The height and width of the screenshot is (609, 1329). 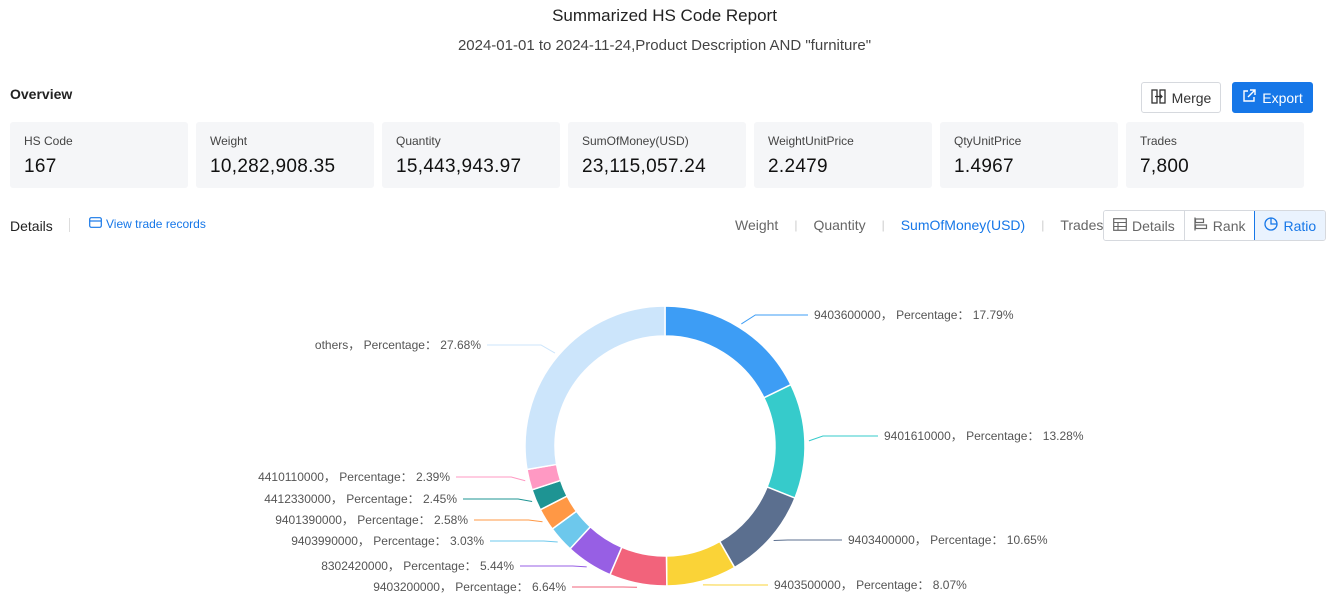 What do you see at coordinates (1082, 225) in the screenshot?
I see `tab-trades: Trades` at bounding box center [1082, 225].